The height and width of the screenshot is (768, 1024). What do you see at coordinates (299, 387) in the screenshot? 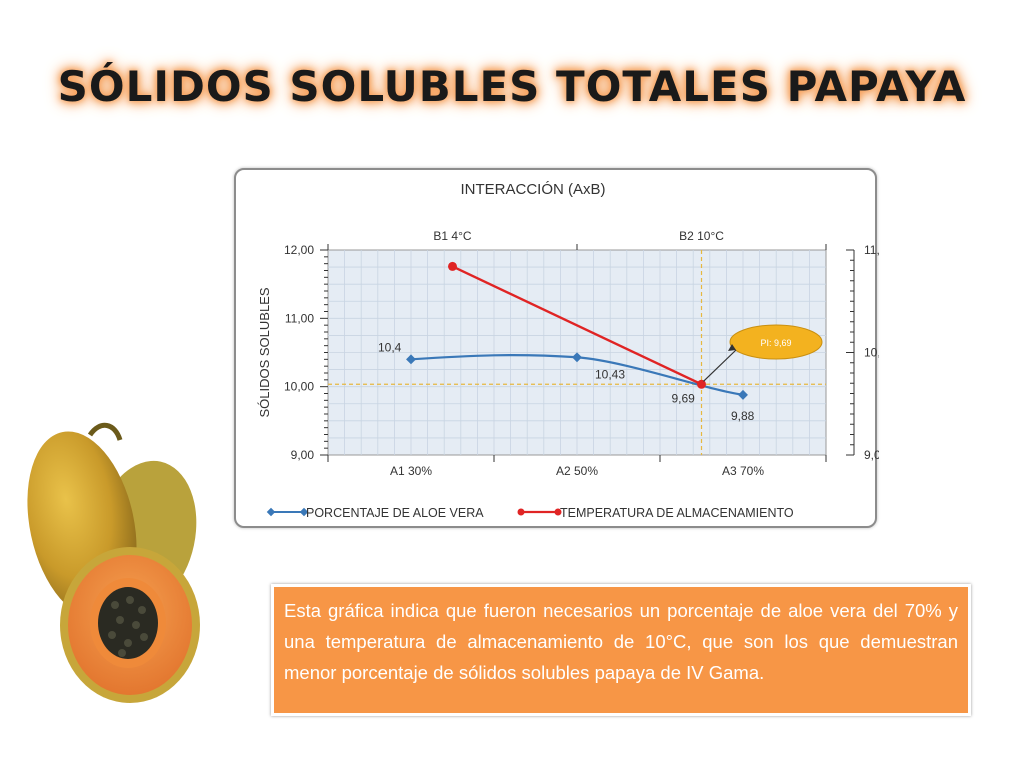
I see `y-left-tick-label: 10,00` at bounding box center [299, 387].